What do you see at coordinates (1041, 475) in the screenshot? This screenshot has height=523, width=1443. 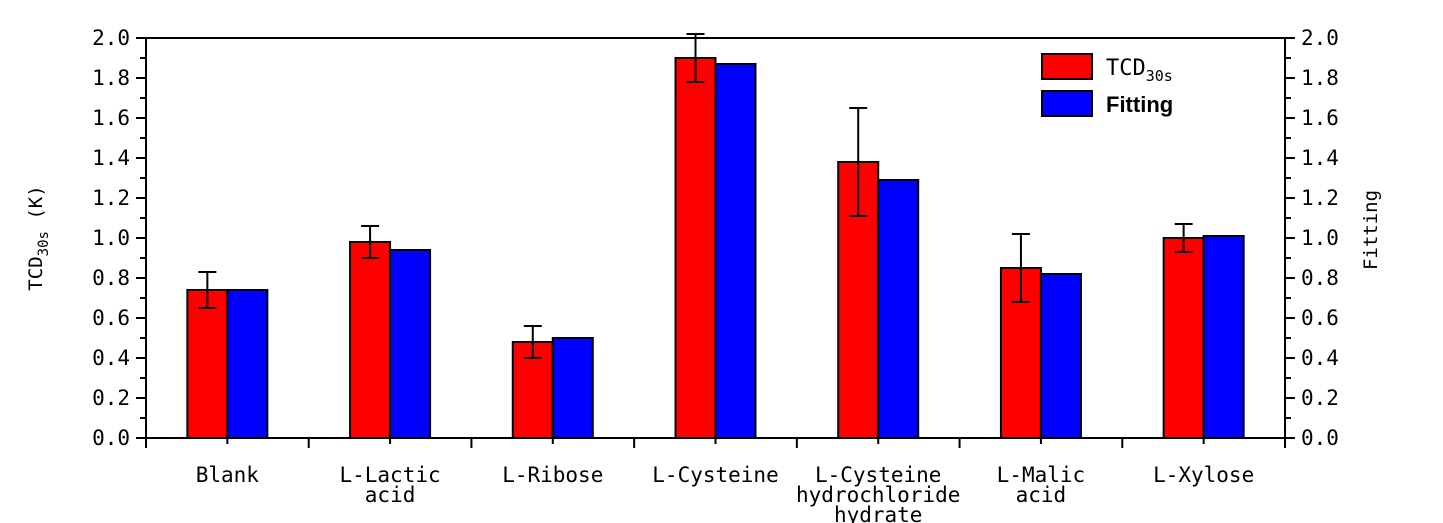 I see `x-category-label-line: L-Malic` at bounding box center [1041, 475].